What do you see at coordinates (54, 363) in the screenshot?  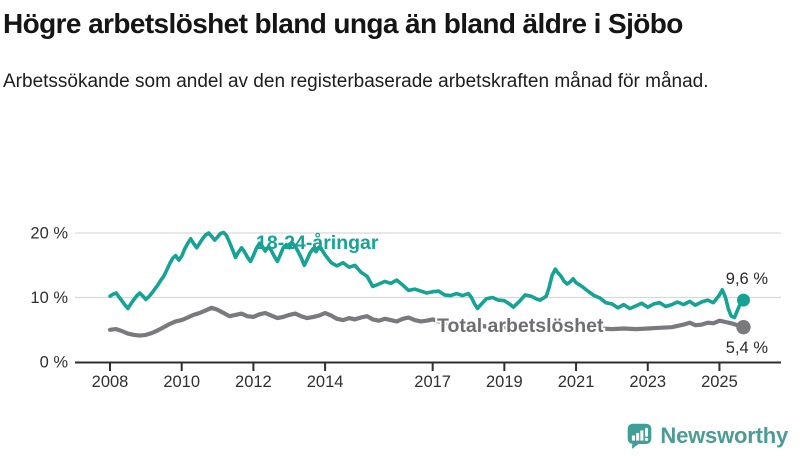 I see `y-tick-label: 0 %` at bounding box center [54, 363].